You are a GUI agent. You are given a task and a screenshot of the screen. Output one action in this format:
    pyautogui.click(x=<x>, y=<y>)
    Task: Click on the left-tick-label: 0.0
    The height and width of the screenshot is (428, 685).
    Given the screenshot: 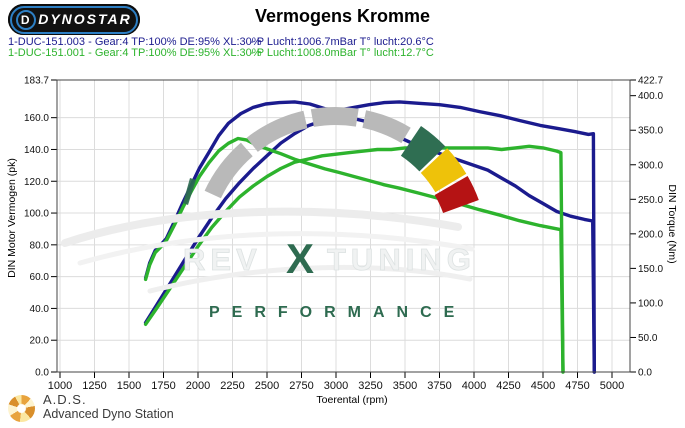 What is the action you would take?
    pyautogui.click(x=42, y=373)
    